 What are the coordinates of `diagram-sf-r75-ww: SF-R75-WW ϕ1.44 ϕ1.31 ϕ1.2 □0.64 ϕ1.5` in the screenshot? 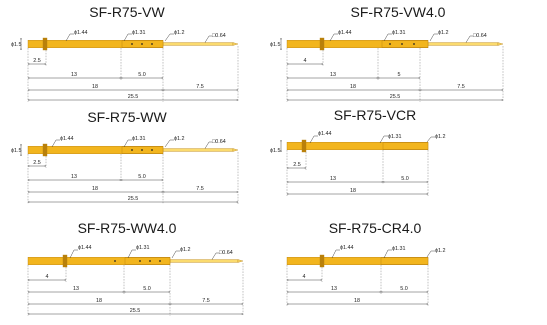 It's located at (125, 156).